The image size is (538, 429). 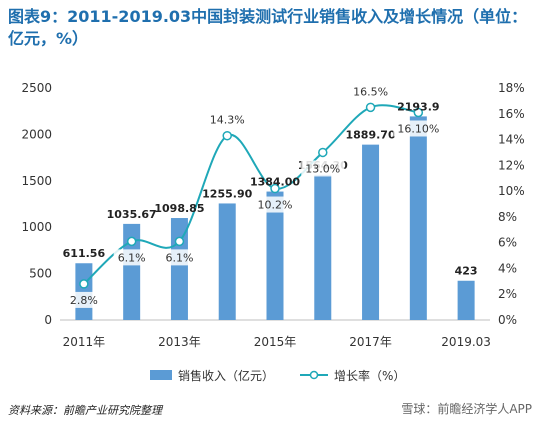 What do you see at coordinates (466, 271) in the screenshot?
I see `bar-value-label: 423` at bounding box center [466, 271].